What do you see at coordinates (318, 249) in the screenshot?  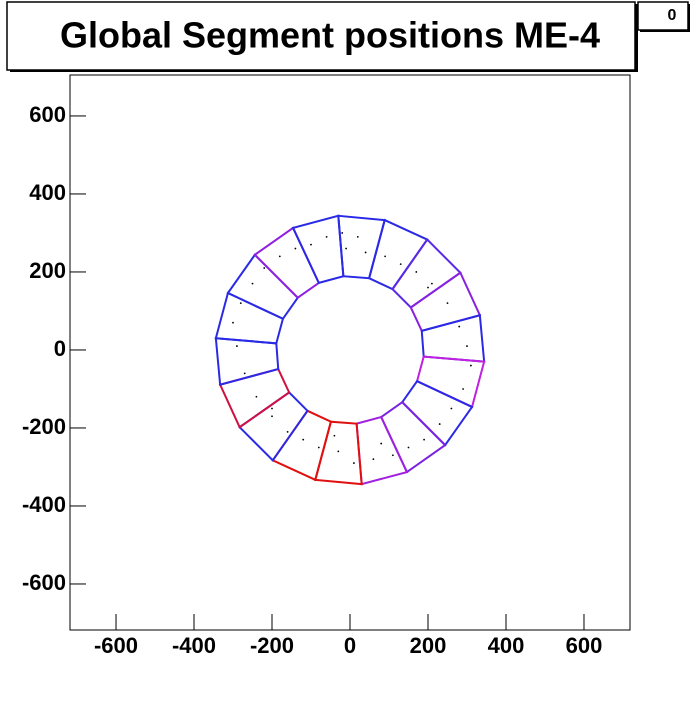 I see `chamber-outline` at bounding box center [318, 249].